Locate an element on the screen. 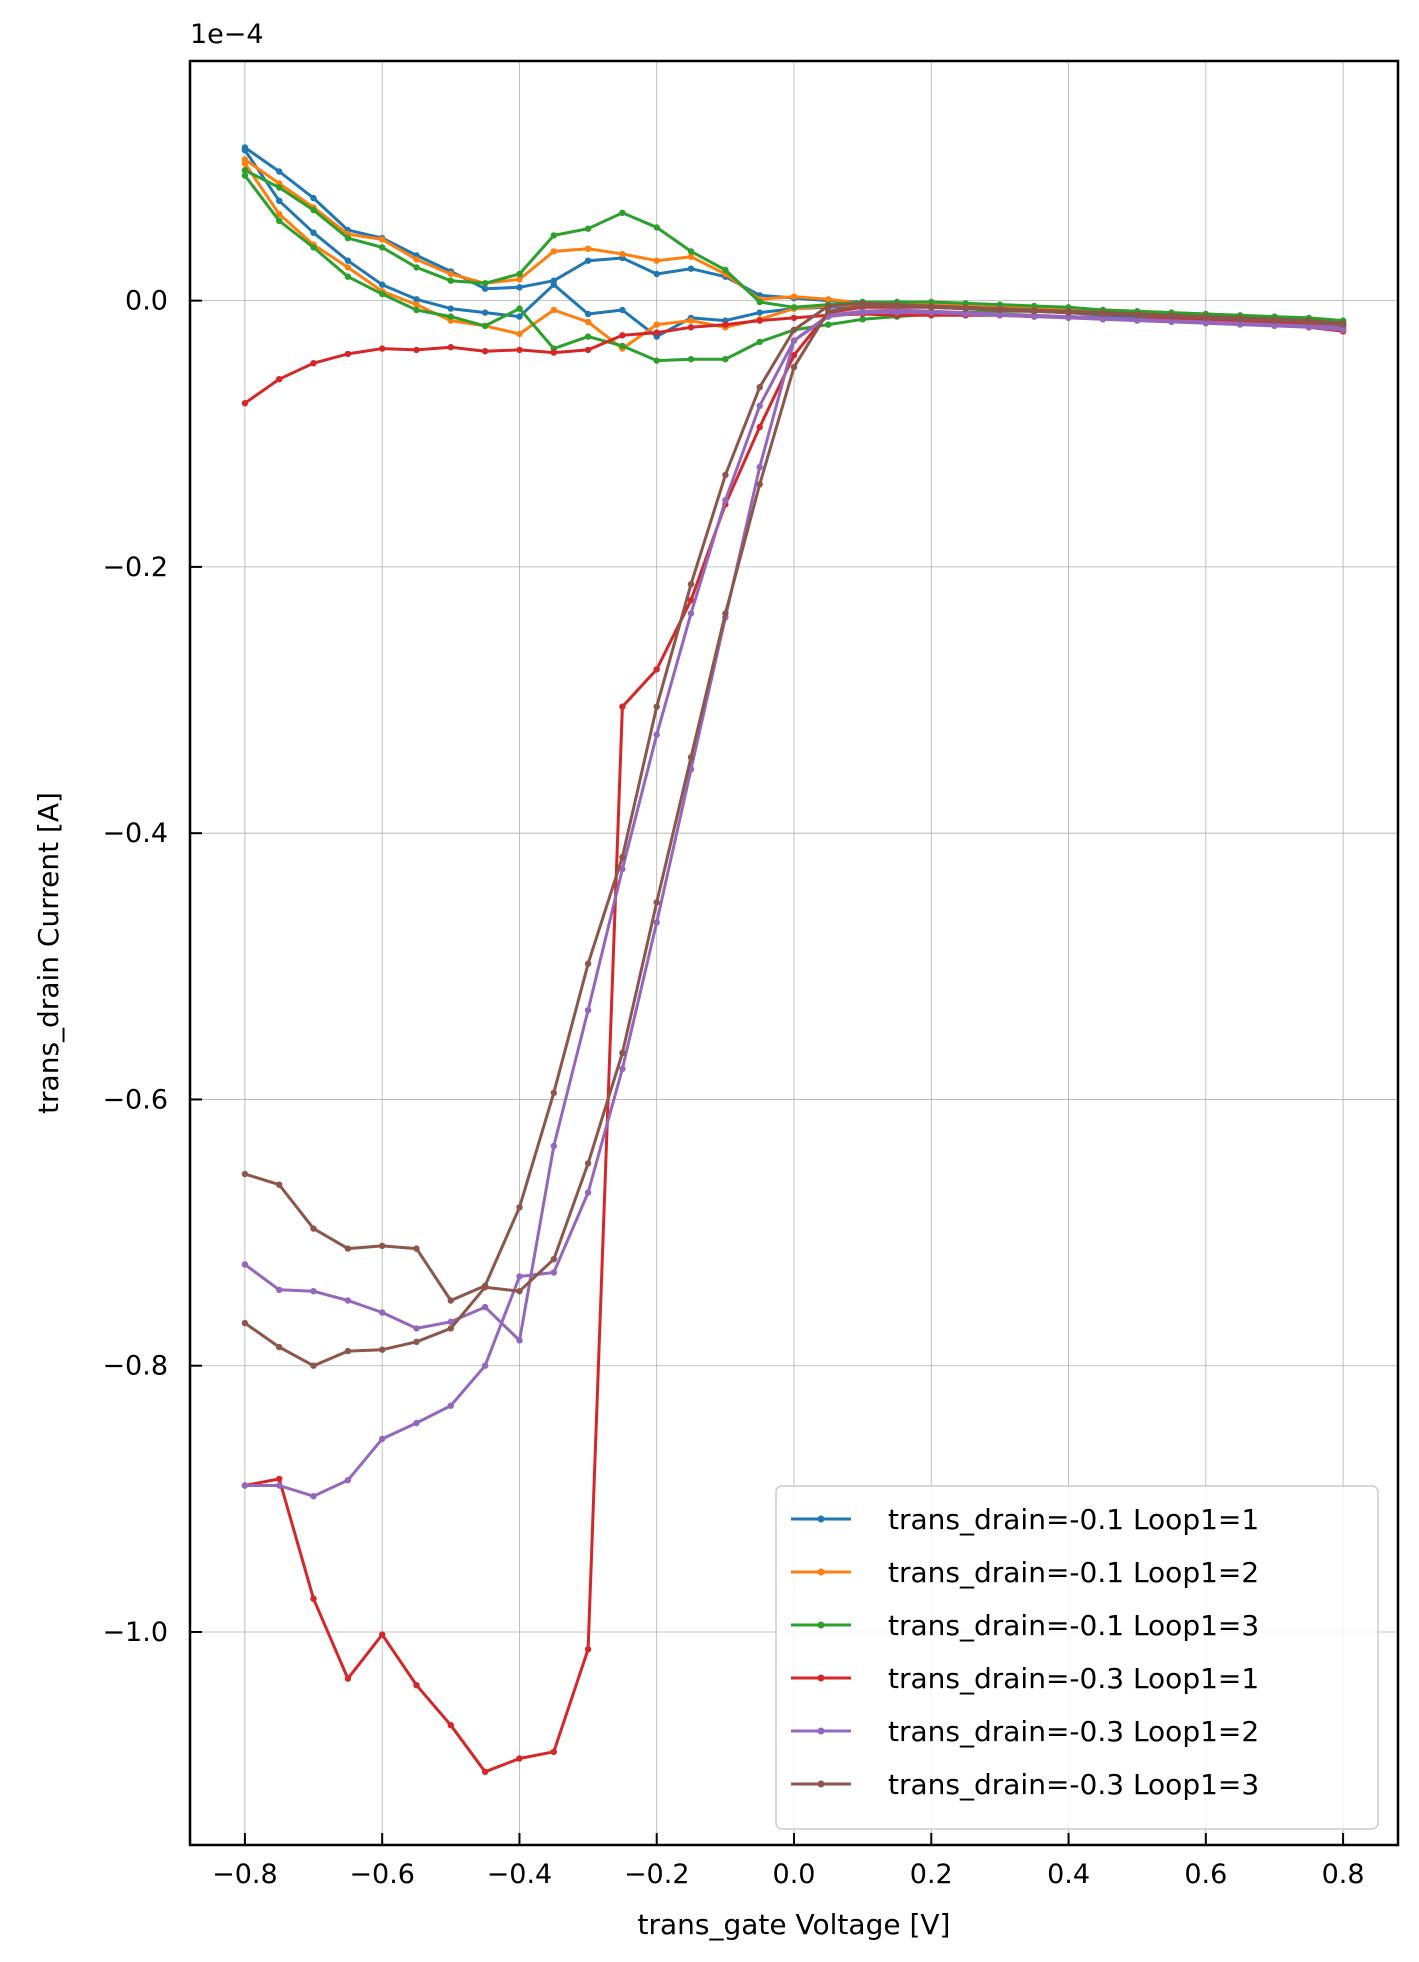 Image resolution: width=1419 pixels, height=1962 pixels. y-tick-label: −0.6 is located at coordinates (135, 1099).